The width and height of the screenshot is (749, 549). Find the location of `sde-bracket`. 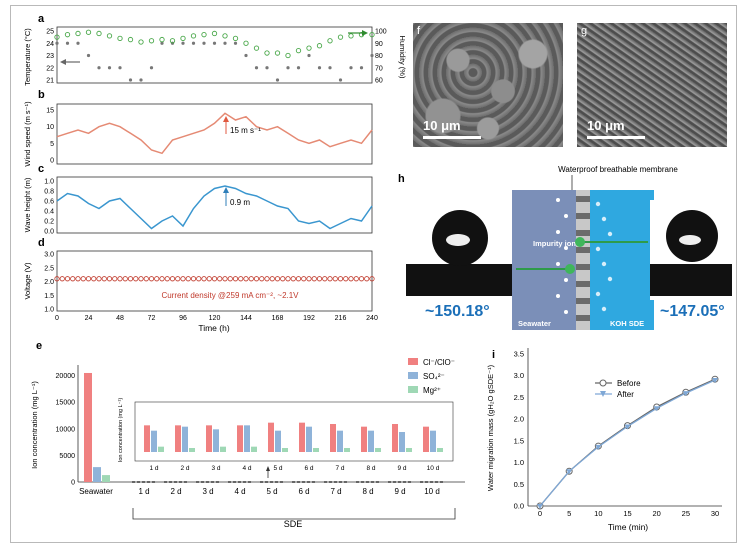

sde-bracket is located at coordinates (294, 514).